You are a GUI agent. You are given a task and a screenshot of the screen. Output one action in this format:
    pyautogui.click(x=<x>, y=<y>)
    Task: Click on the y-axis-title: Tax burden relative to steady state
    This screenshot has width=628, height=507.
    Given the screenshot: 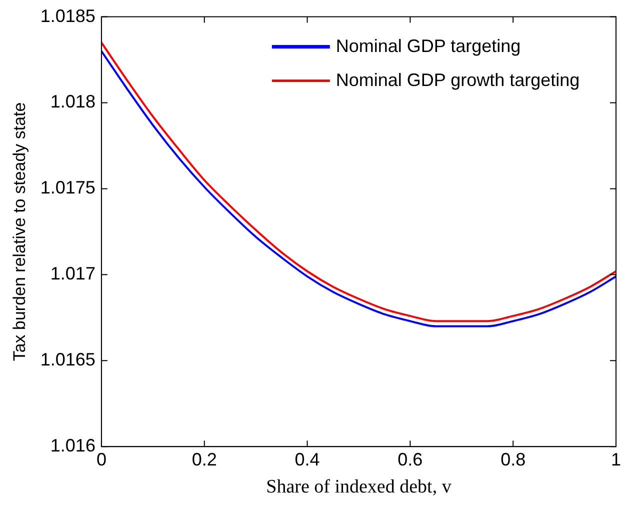 What is the action you would take?
    pyautogui.click(x=19, y=232)
    